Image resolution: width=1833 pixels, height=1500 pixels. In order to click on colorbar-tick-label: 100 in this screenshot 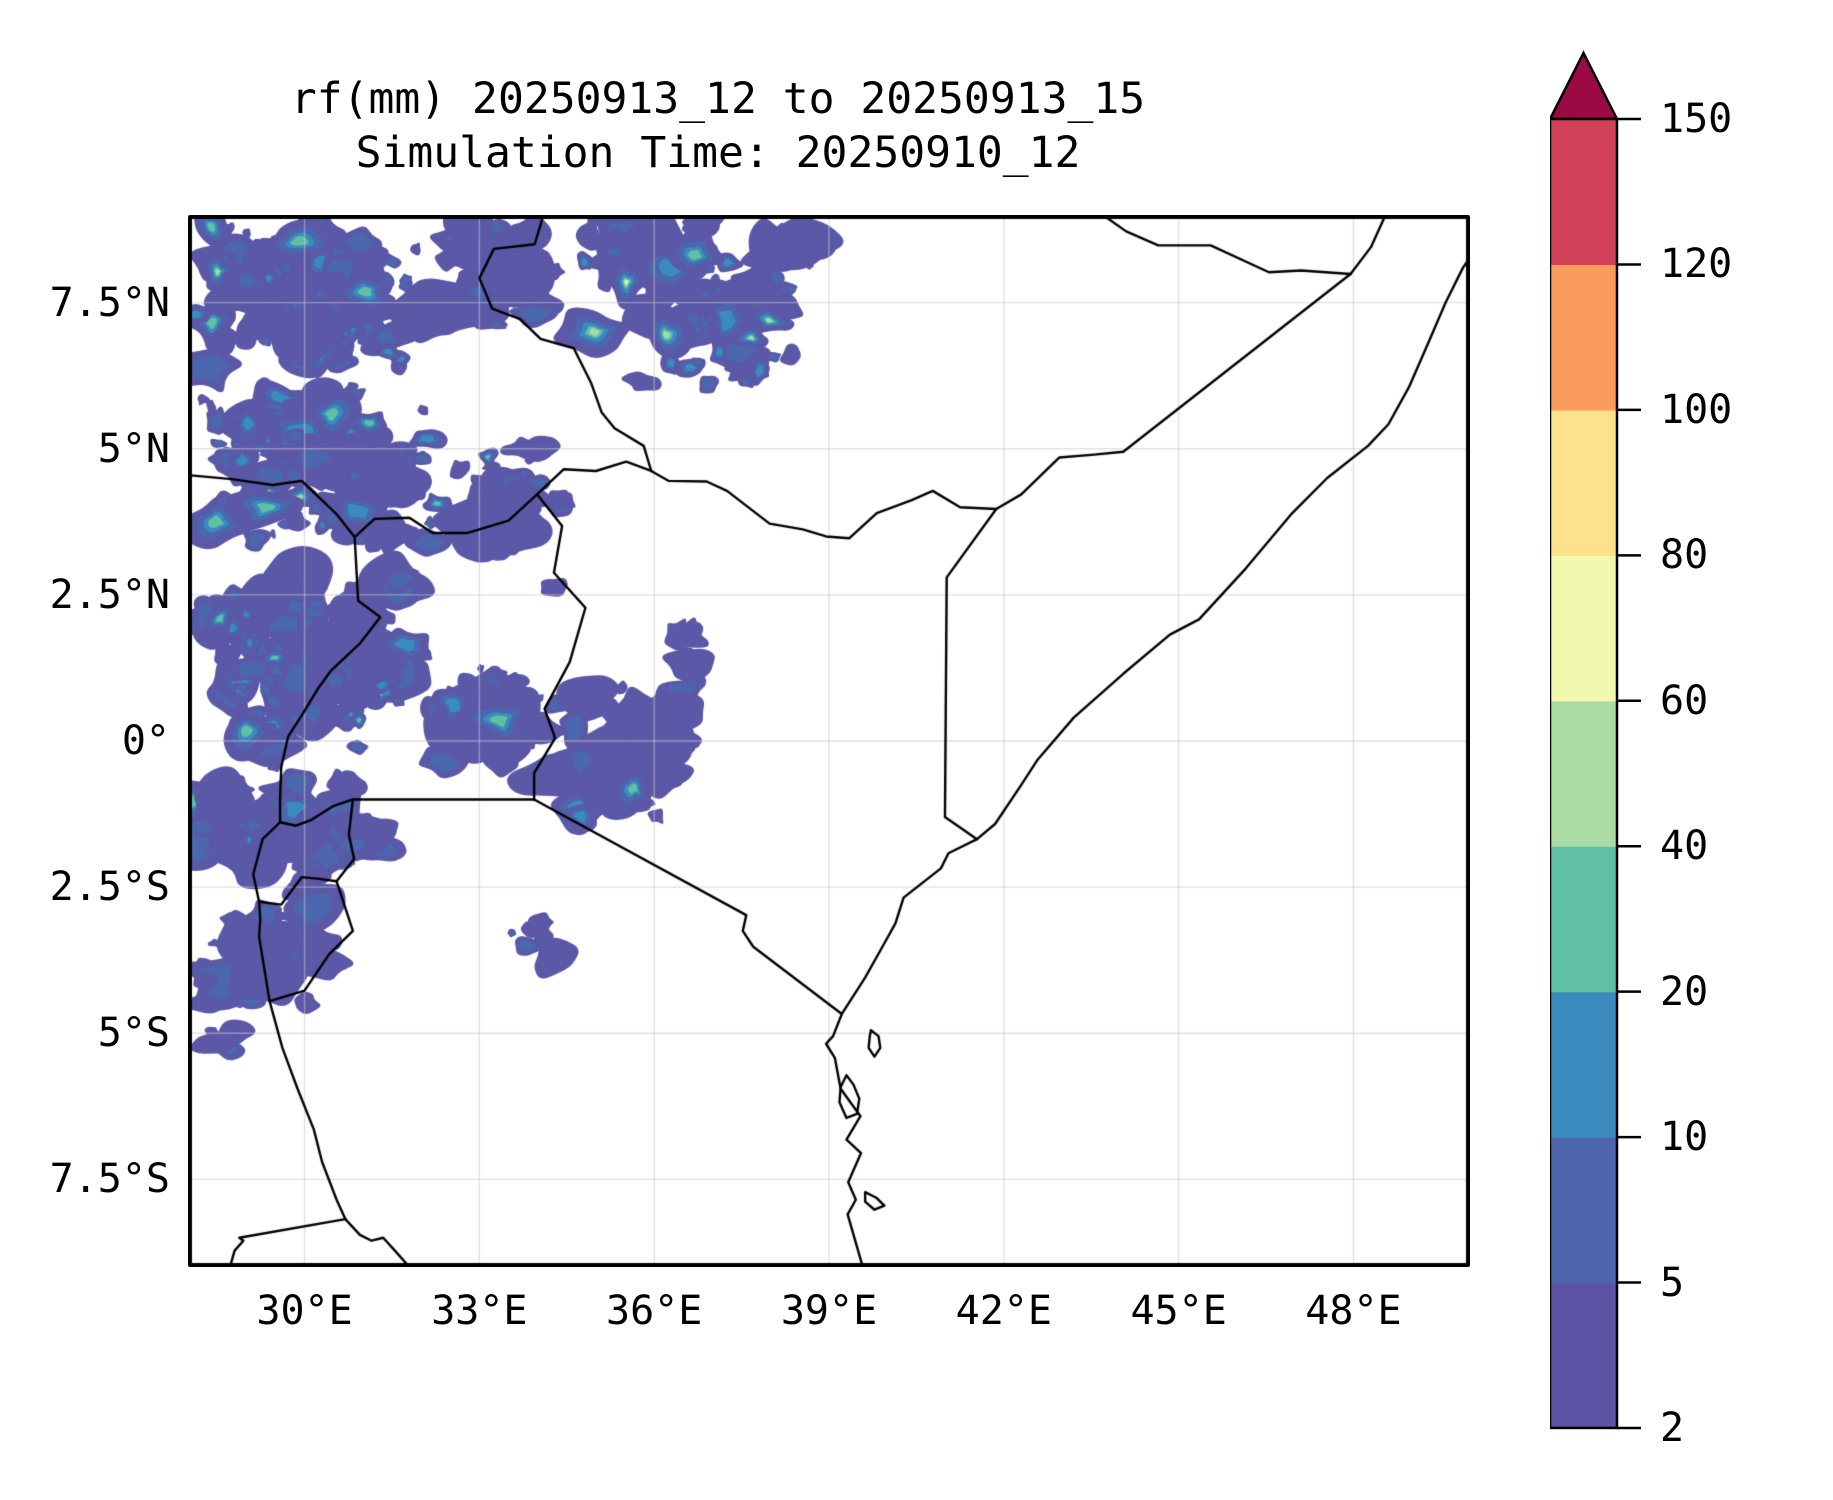, I will do `click(1696, 409)`.